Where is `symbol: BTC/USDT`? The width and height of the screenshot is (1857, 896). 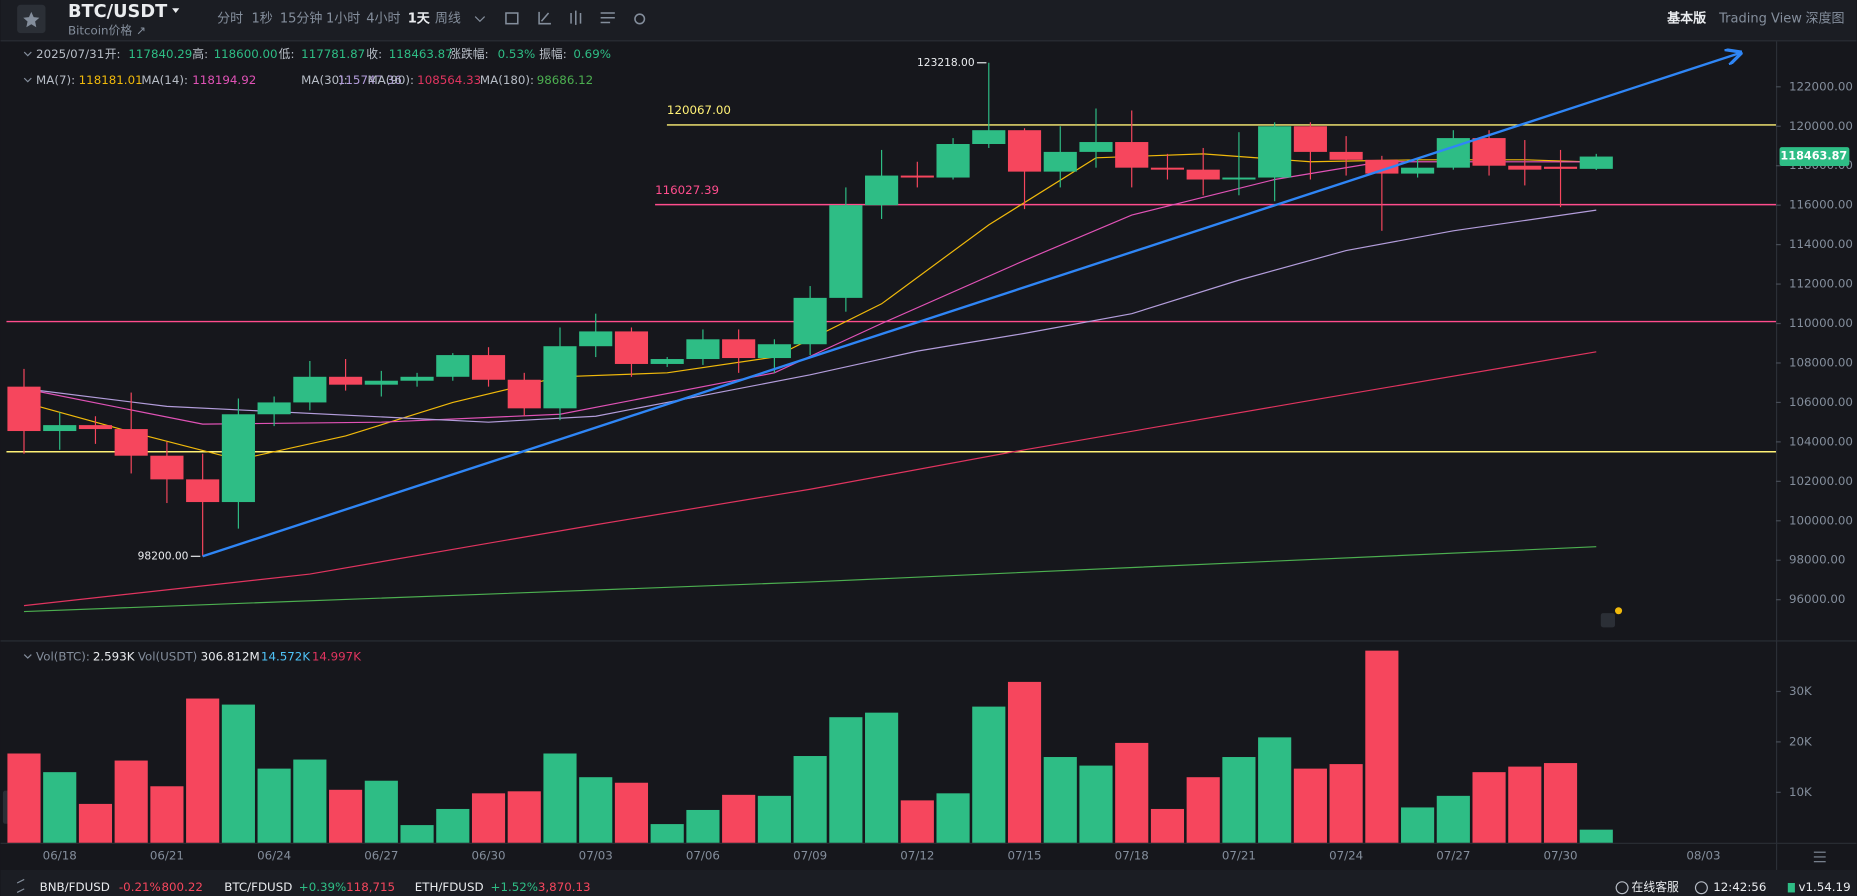
symbol: BTC/USDT is located at coordinates (118, 12).